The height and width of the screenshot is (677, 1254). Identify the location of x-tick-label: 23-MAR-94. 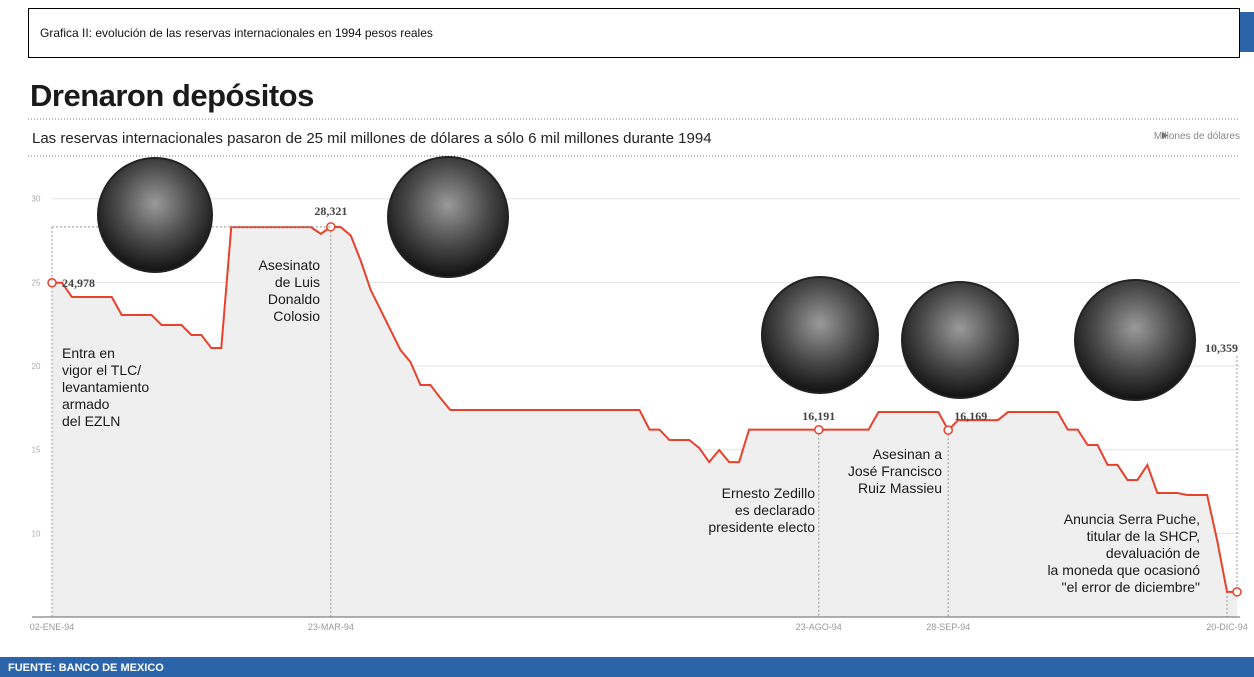
(331, 627).